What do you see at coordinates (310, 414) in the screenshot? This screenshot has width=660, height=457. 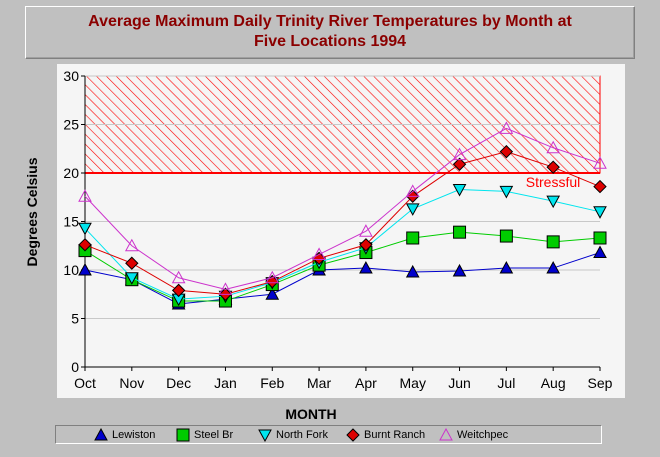 I see `x-axis-label: MONTH` at bounding box center [310, 414].